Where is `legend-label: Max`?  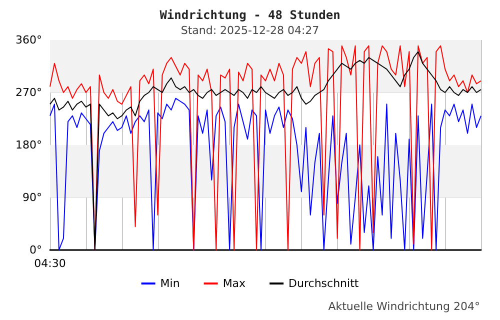 legend-label: Max is located at coordinates (234, 283).